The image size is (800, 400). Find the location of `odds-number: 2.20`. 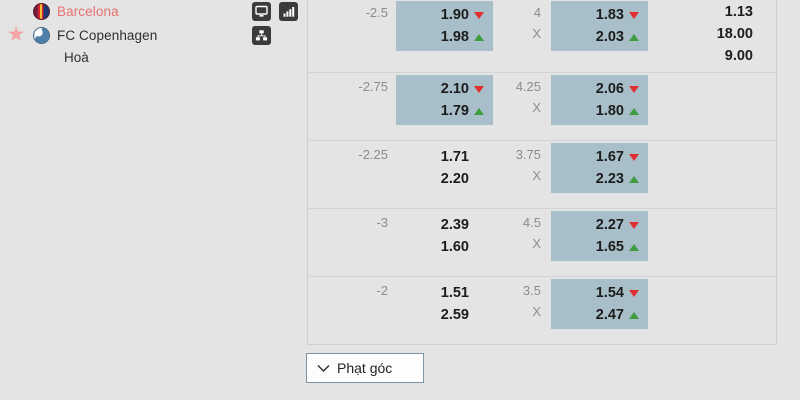

odds-number: 2.20 is located at coordinates (454, 179).